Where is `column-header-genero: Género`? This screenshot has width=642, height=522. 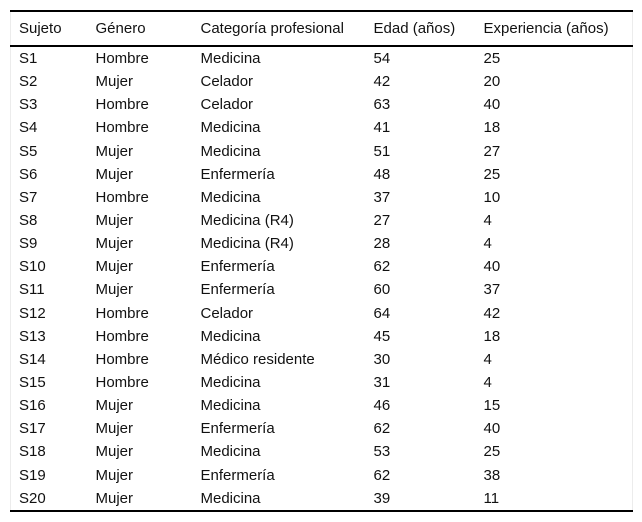
column-header-genero: Género is located at coordinates (140, 29).